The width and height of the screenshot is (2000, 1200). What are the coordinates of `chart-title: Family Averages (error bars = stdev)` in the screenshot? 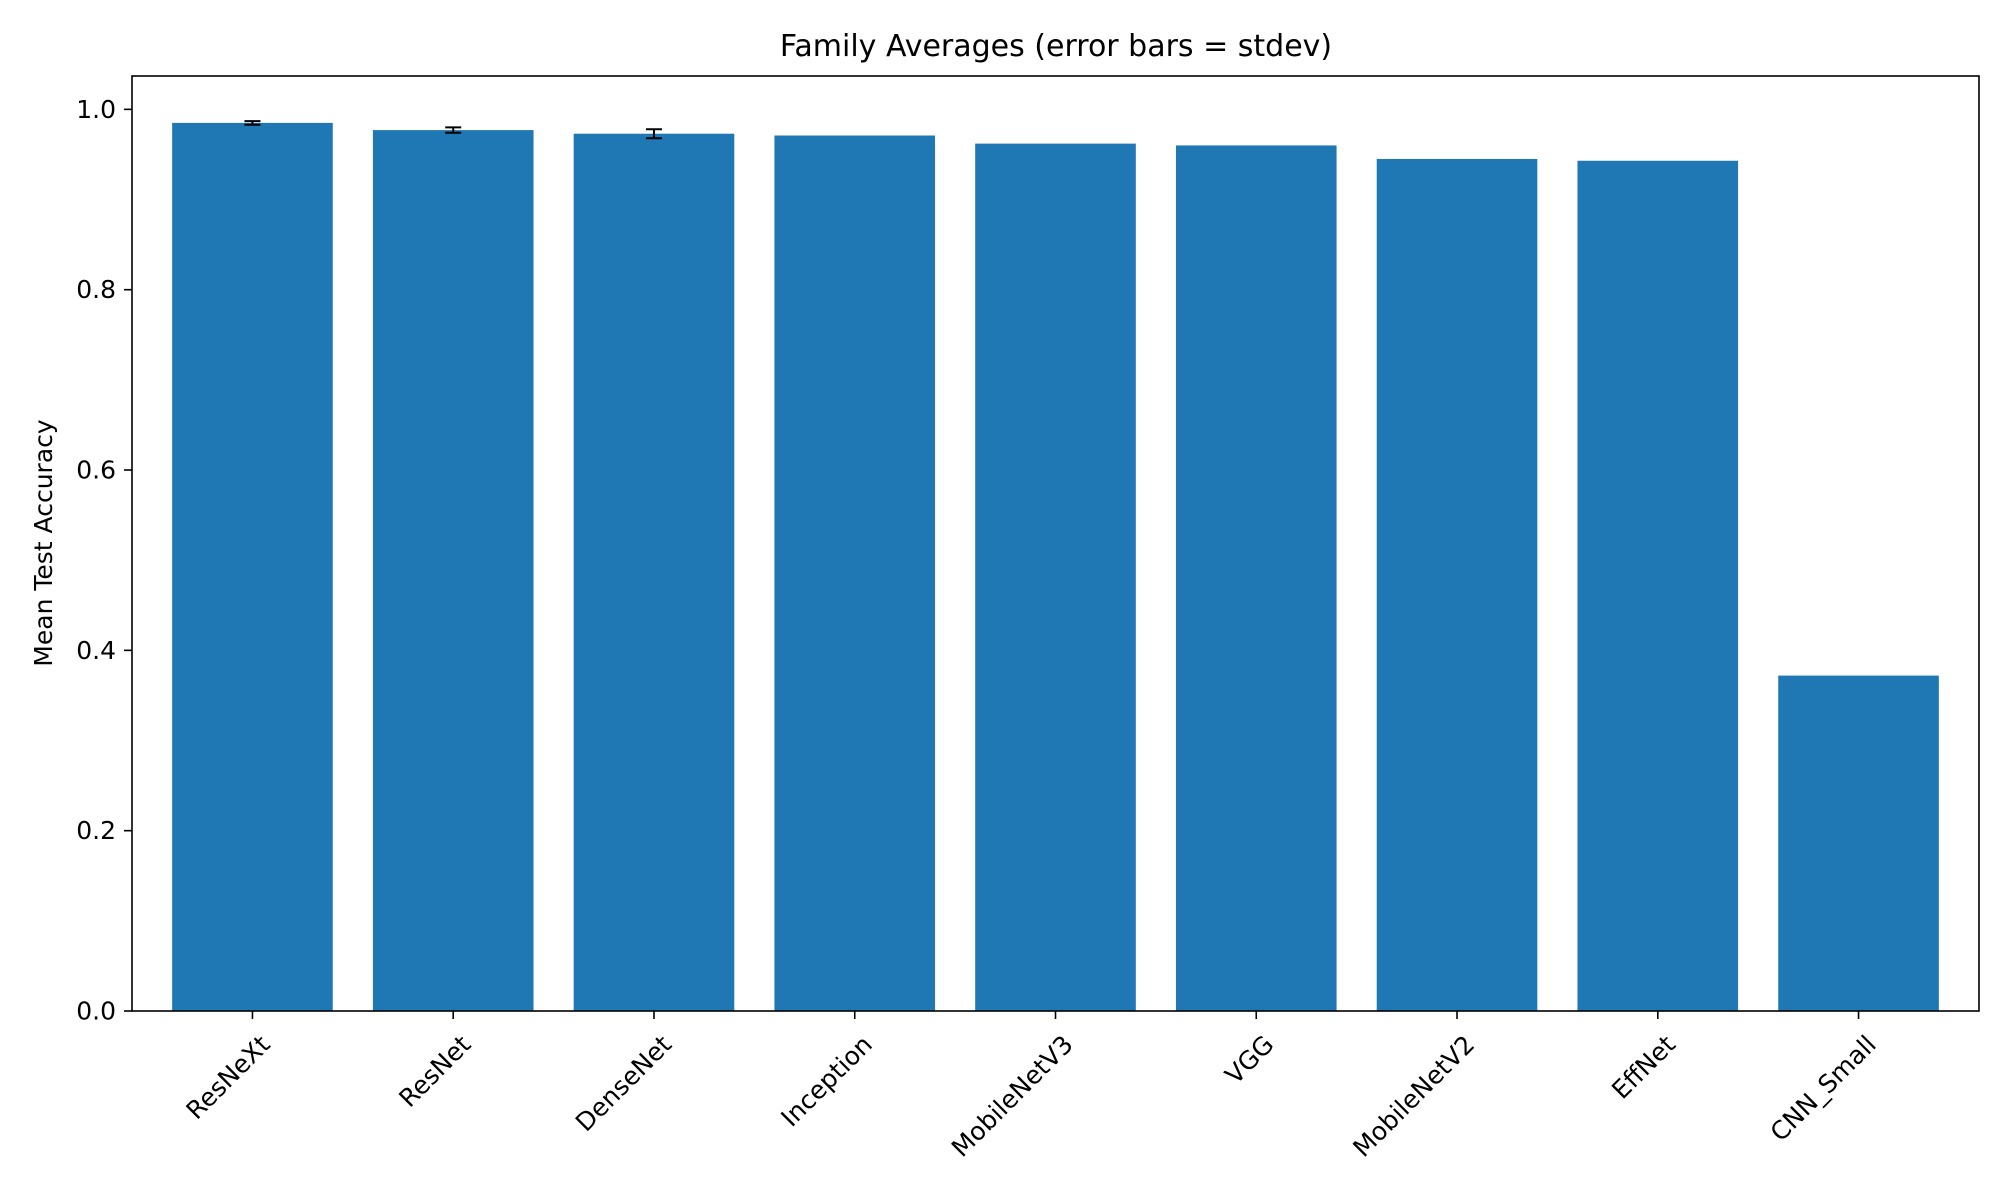 It's located at (1056, 46).